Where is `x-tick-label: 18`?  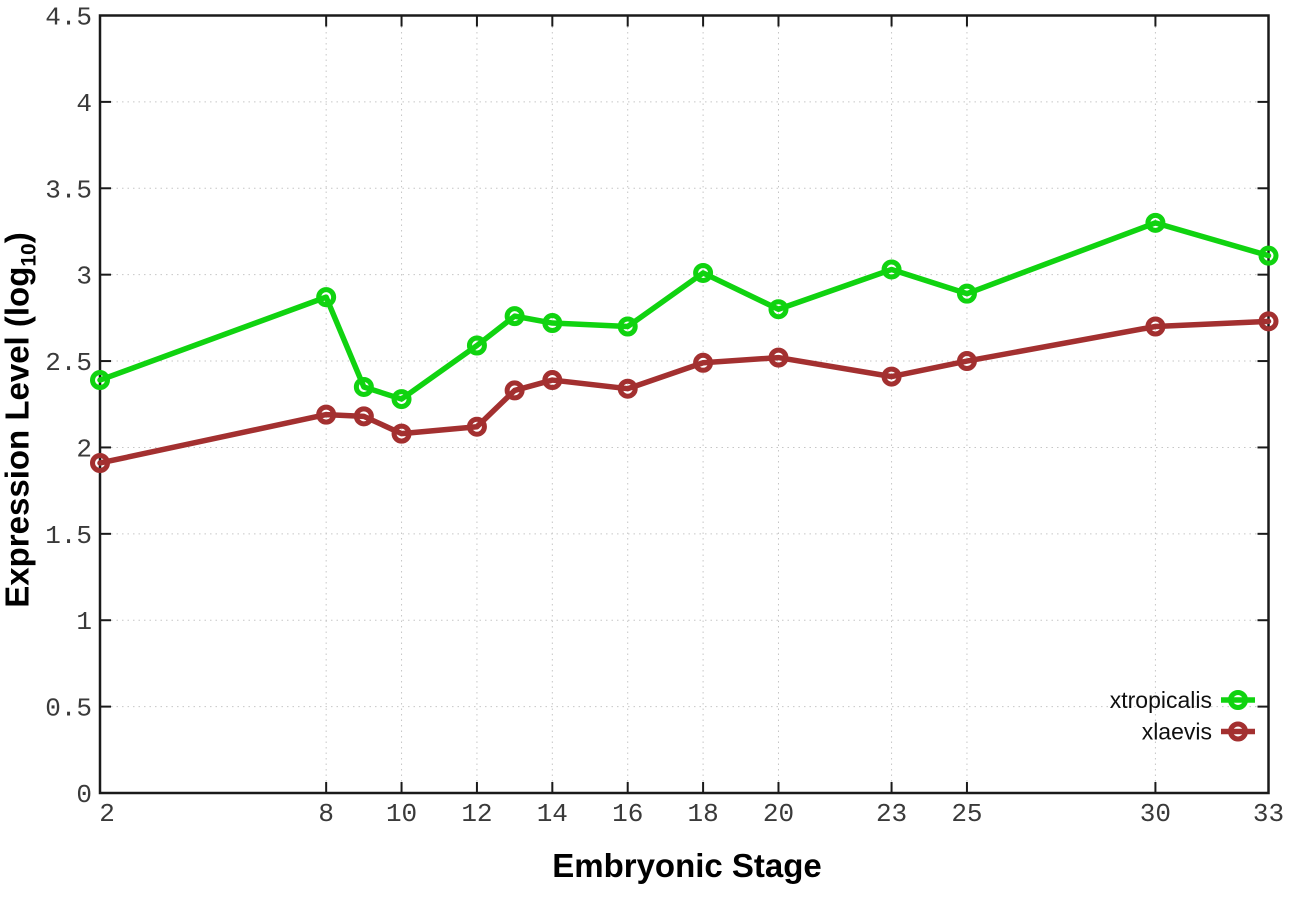 x-tick-label: 18 is located at coordinates (702, 814).